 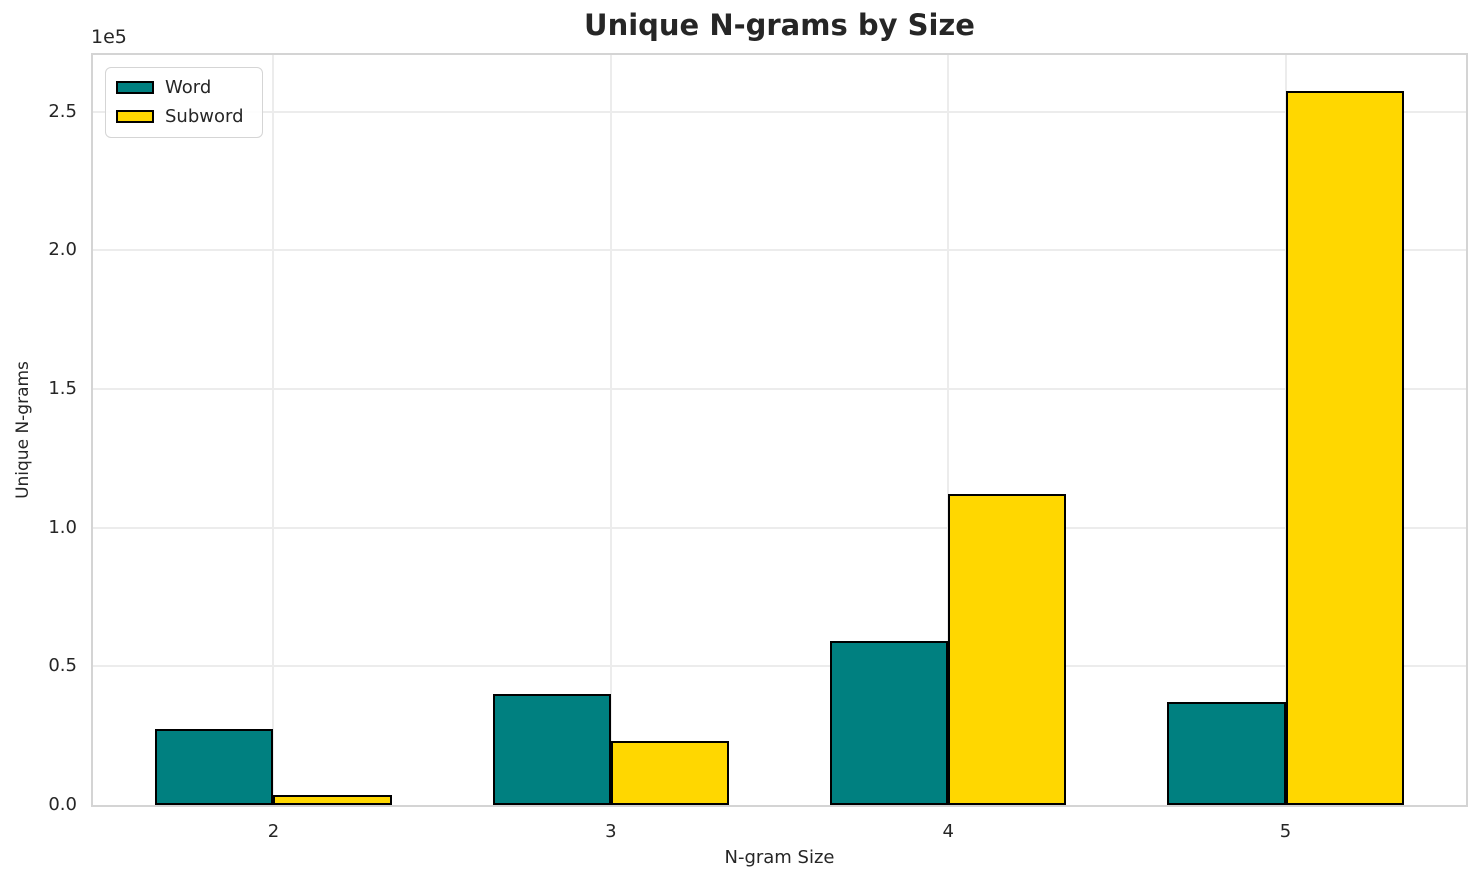 What do you see at coordinates (948, 831) in the screenshot?
I see `x-tick-label: 4` at bounding box center [948, 831].